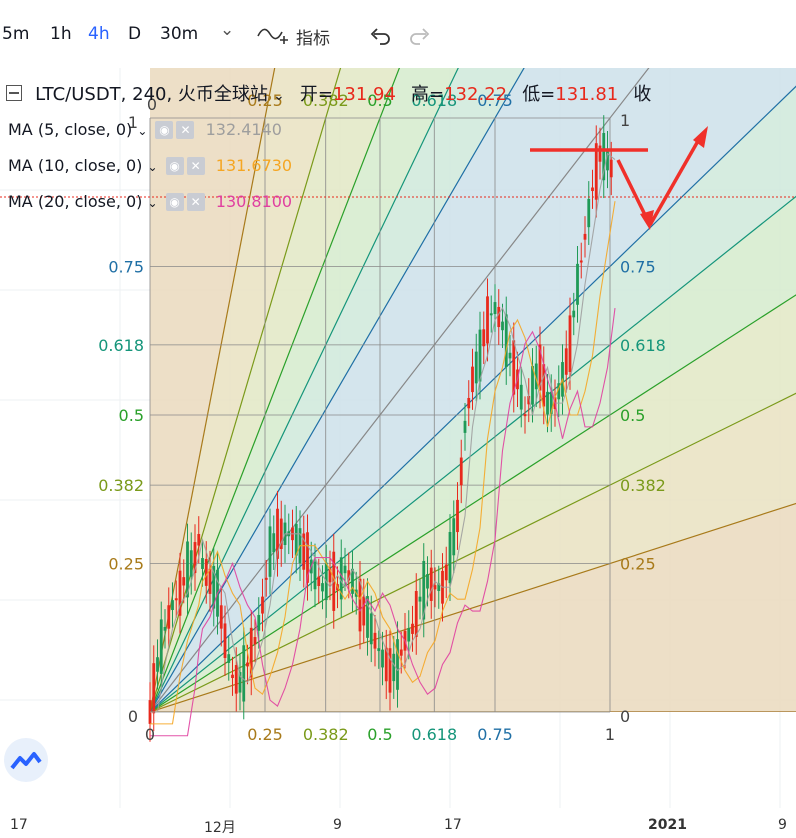  Describe the element at coordinates (152, 203) in the screenshot. I see `ma20-dropdown-icon: ⌄` at that location.